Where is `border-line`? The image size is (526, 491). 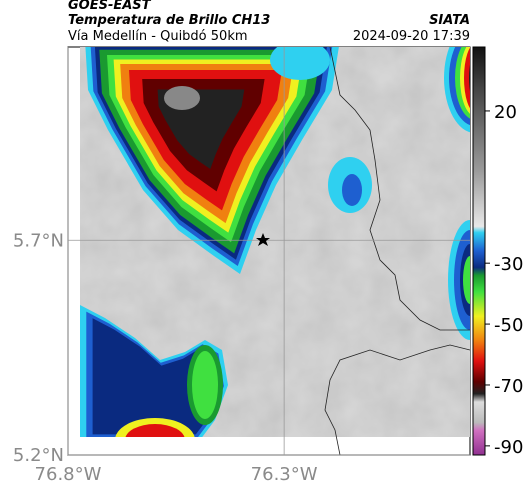 border-line is located at coordinates (397, 400).